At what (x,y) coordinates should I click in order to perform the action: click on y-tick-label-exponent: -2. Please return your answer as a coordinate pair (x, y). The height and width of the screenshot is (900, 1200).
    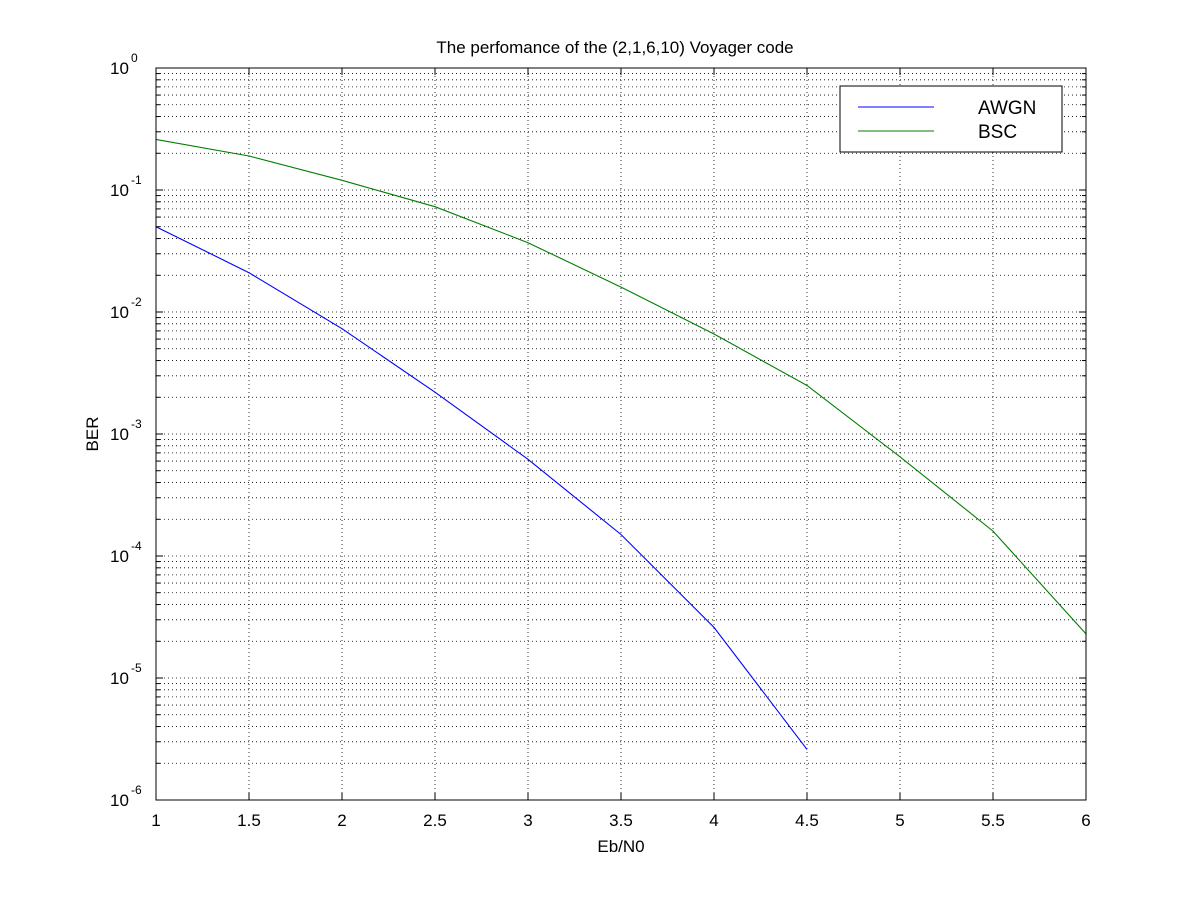
    Looking at the image, I should click on (136, 302).